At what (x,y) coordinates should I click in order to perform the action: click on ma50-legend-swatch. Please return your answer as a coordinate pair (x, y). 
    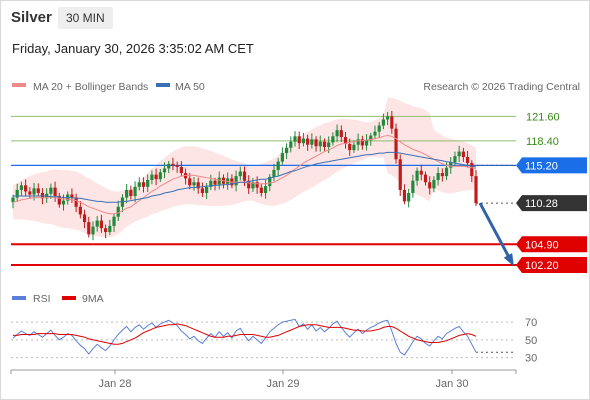
    Looking at the image, I should click on (163, 85).